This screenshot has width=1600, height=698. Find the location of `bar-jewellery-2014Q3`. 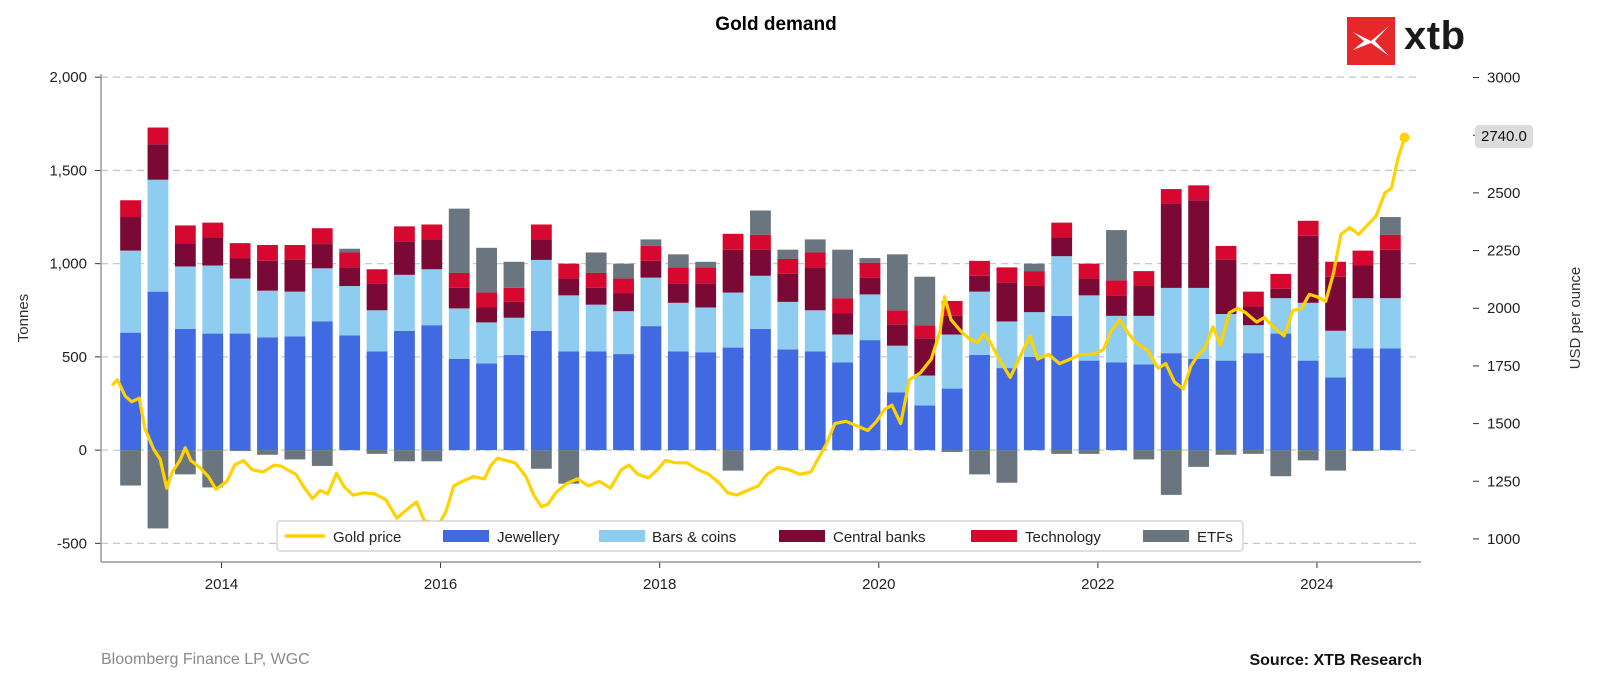

bar-jewellery-2014Q3 is located at coordinates (295, 393).